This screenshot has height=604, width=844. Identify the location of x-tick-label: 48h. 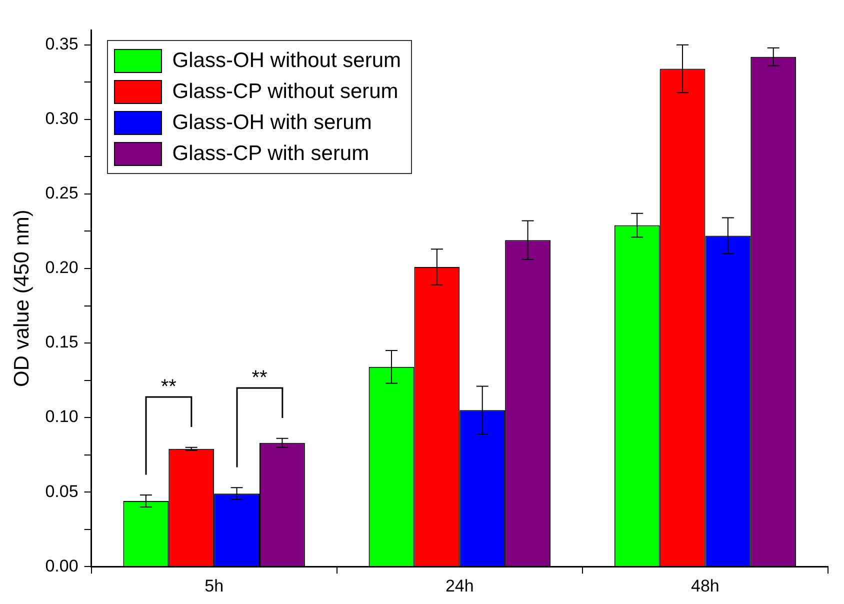
(705, 586).